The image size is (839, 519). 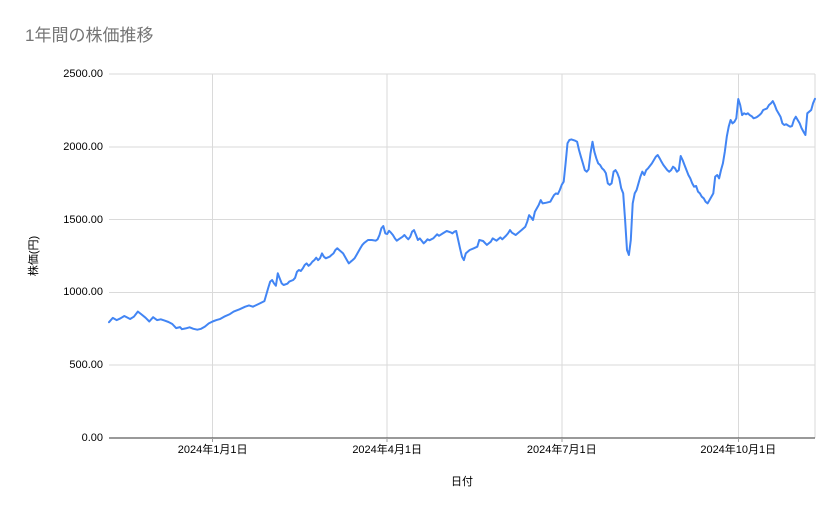 I want to click on y-tick-label: 500.00, so click(x=86, y=365).